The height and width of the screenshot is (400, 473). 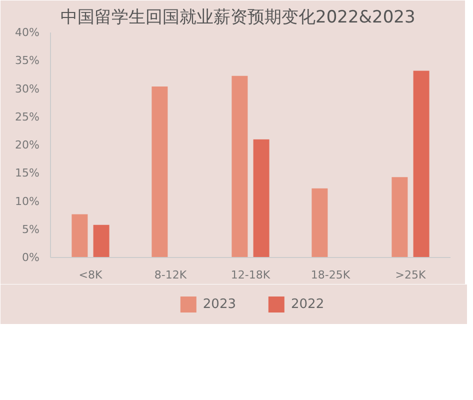 What do you see at coordinates (330, 275) in the screenshot?
I see `x-tick-label: 18-25K` at bounding box center [330, 275].